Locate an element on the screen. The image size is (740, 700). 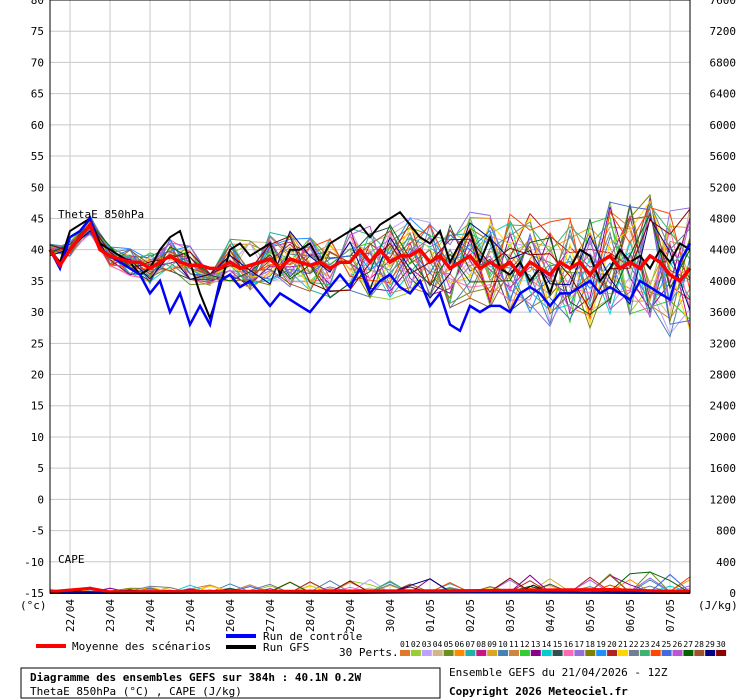
legend-gfs-label: Run GFS is located at coordinates (286, 647).